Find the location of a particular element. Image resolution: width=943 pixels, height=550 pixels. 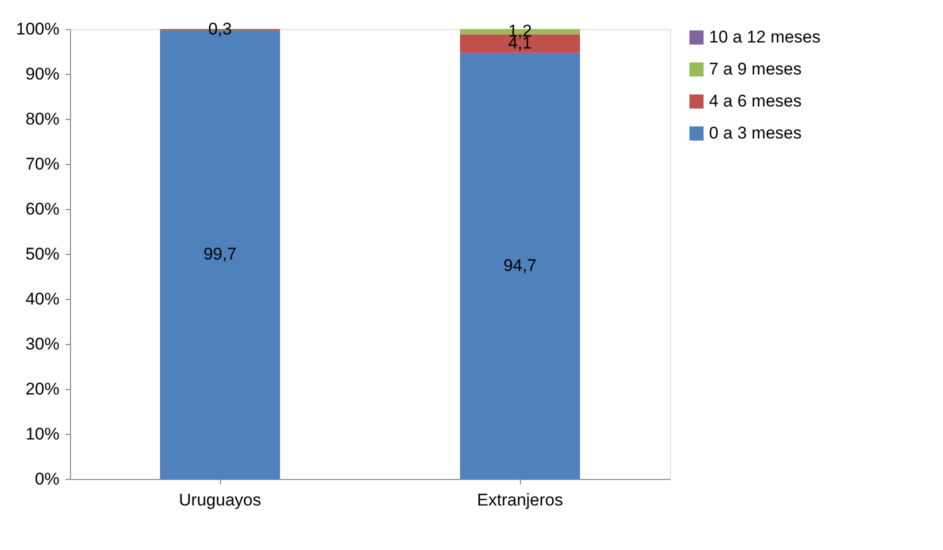

legend-label: 7 a 9 meses is located at coordinates (755, 69).